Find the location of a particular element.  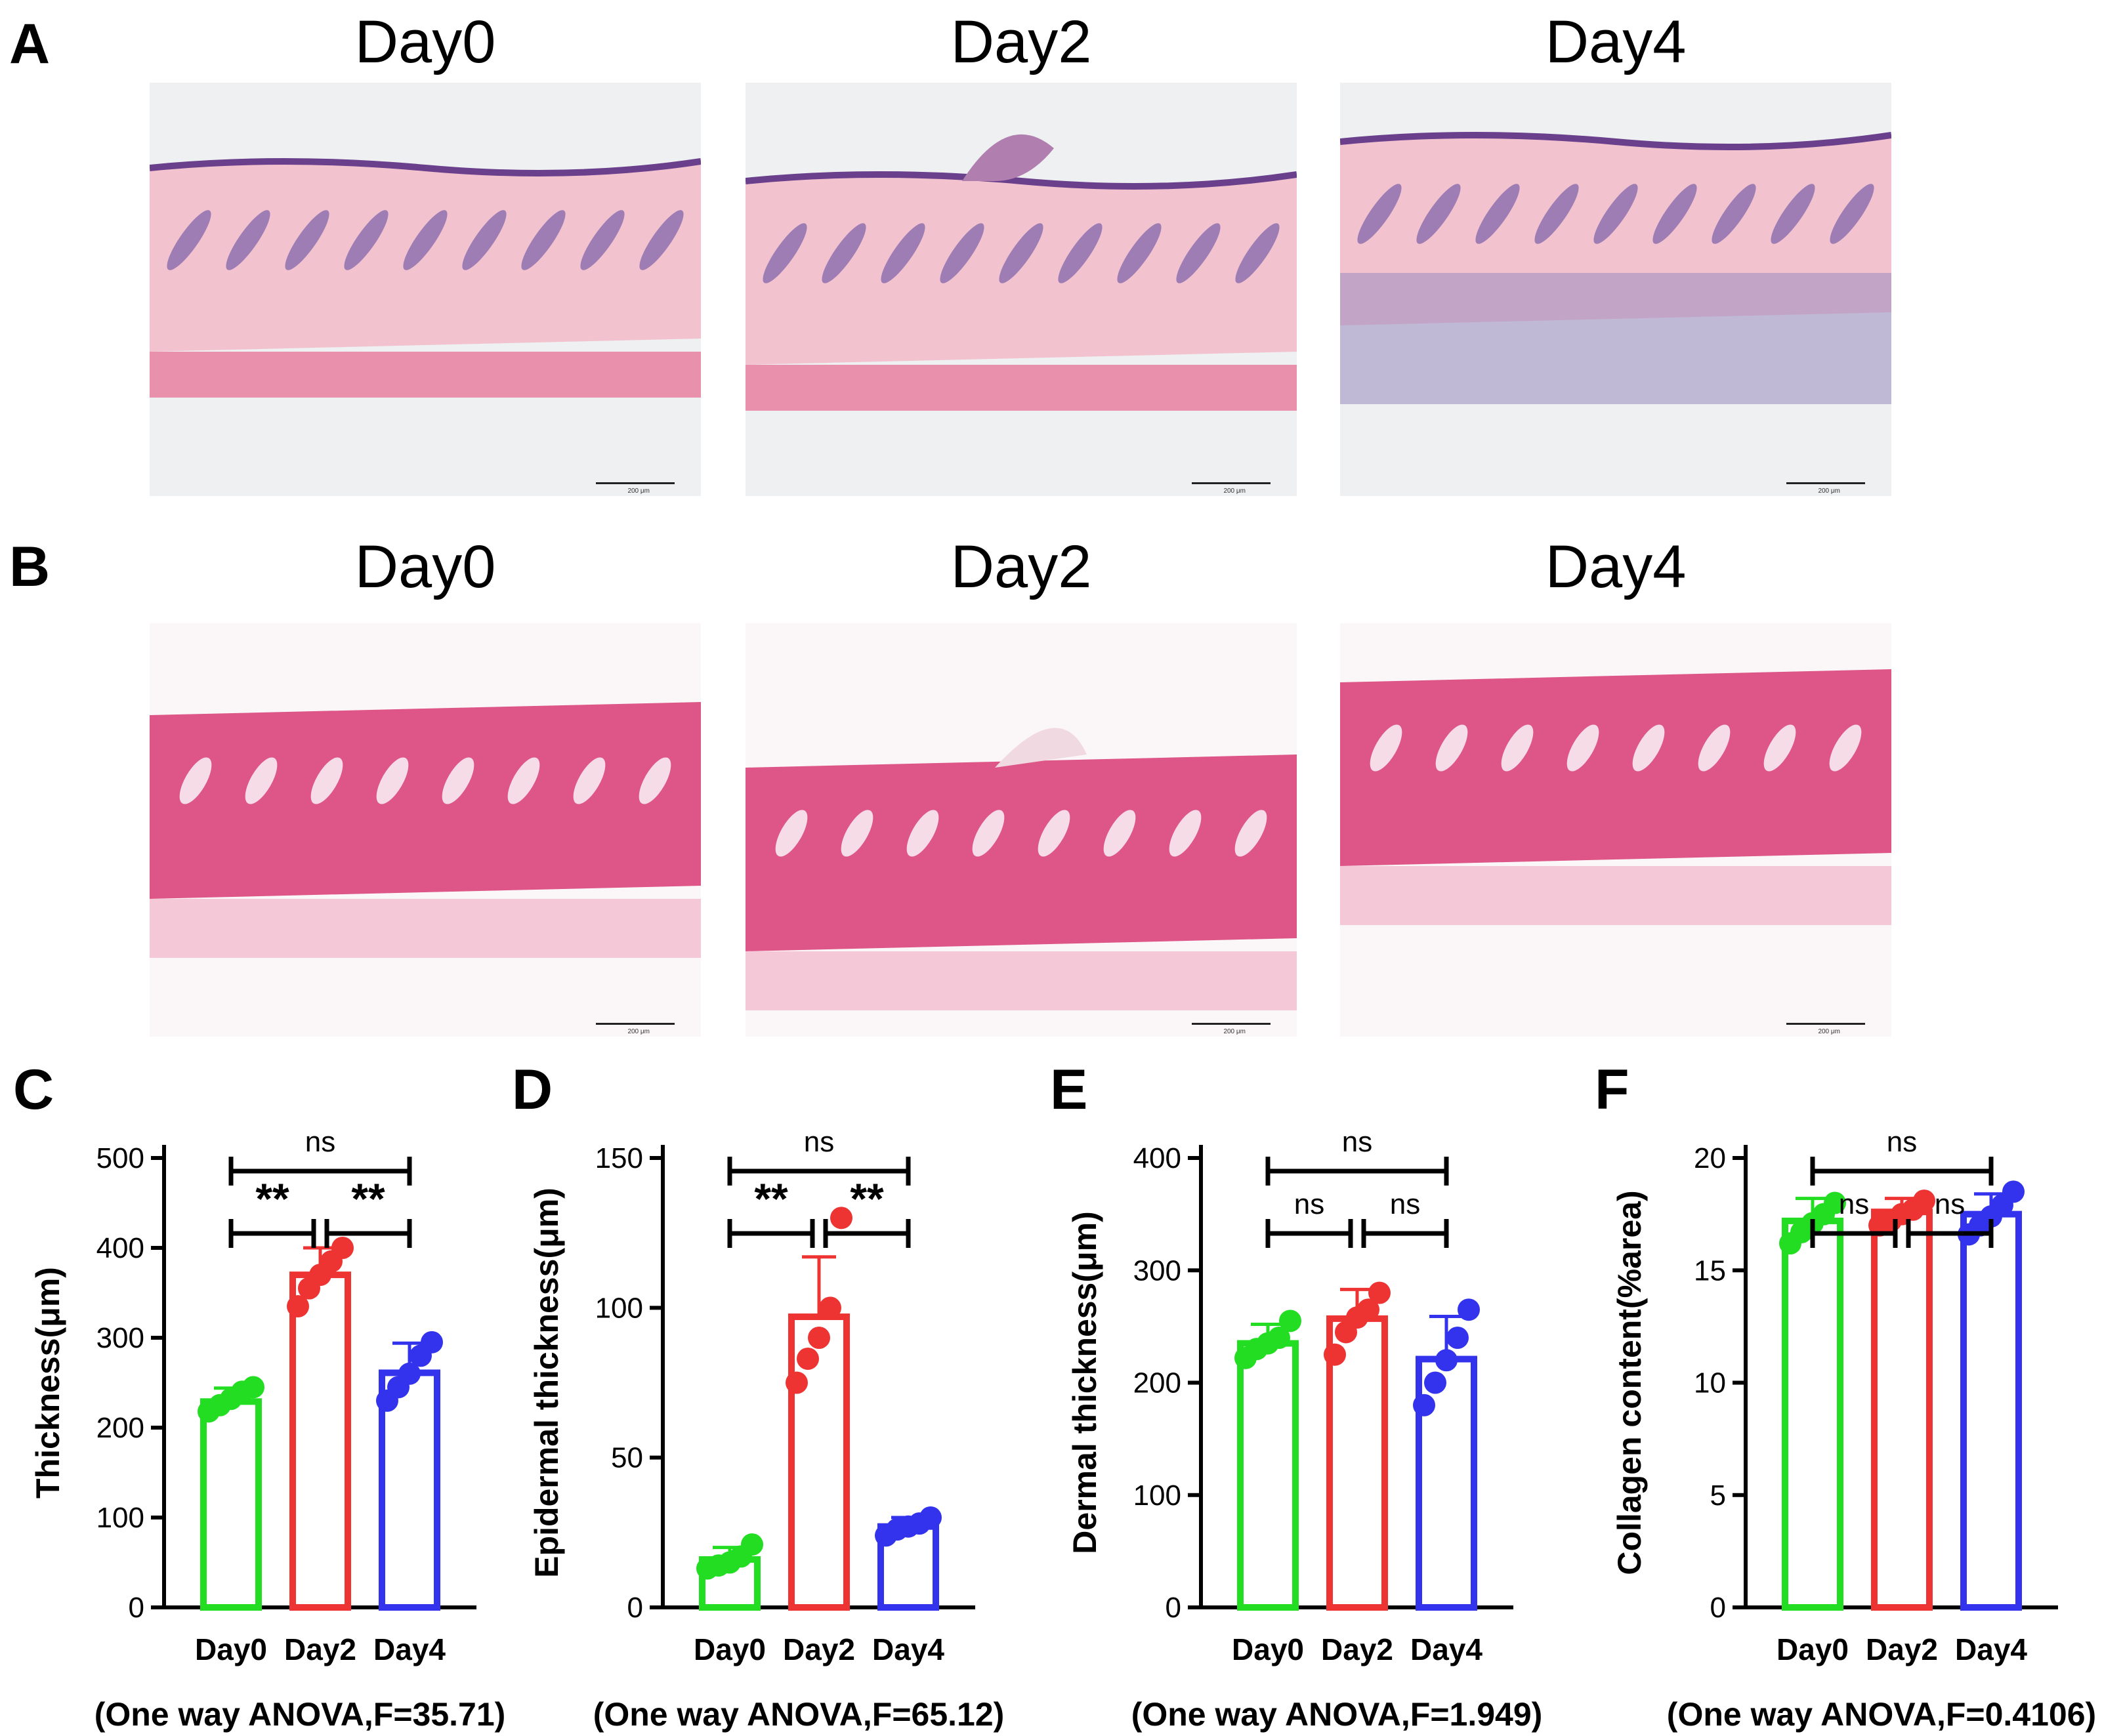

anova-annotation: (One way ANOVA,F=35.71) is located at coordinates (300, 1714).